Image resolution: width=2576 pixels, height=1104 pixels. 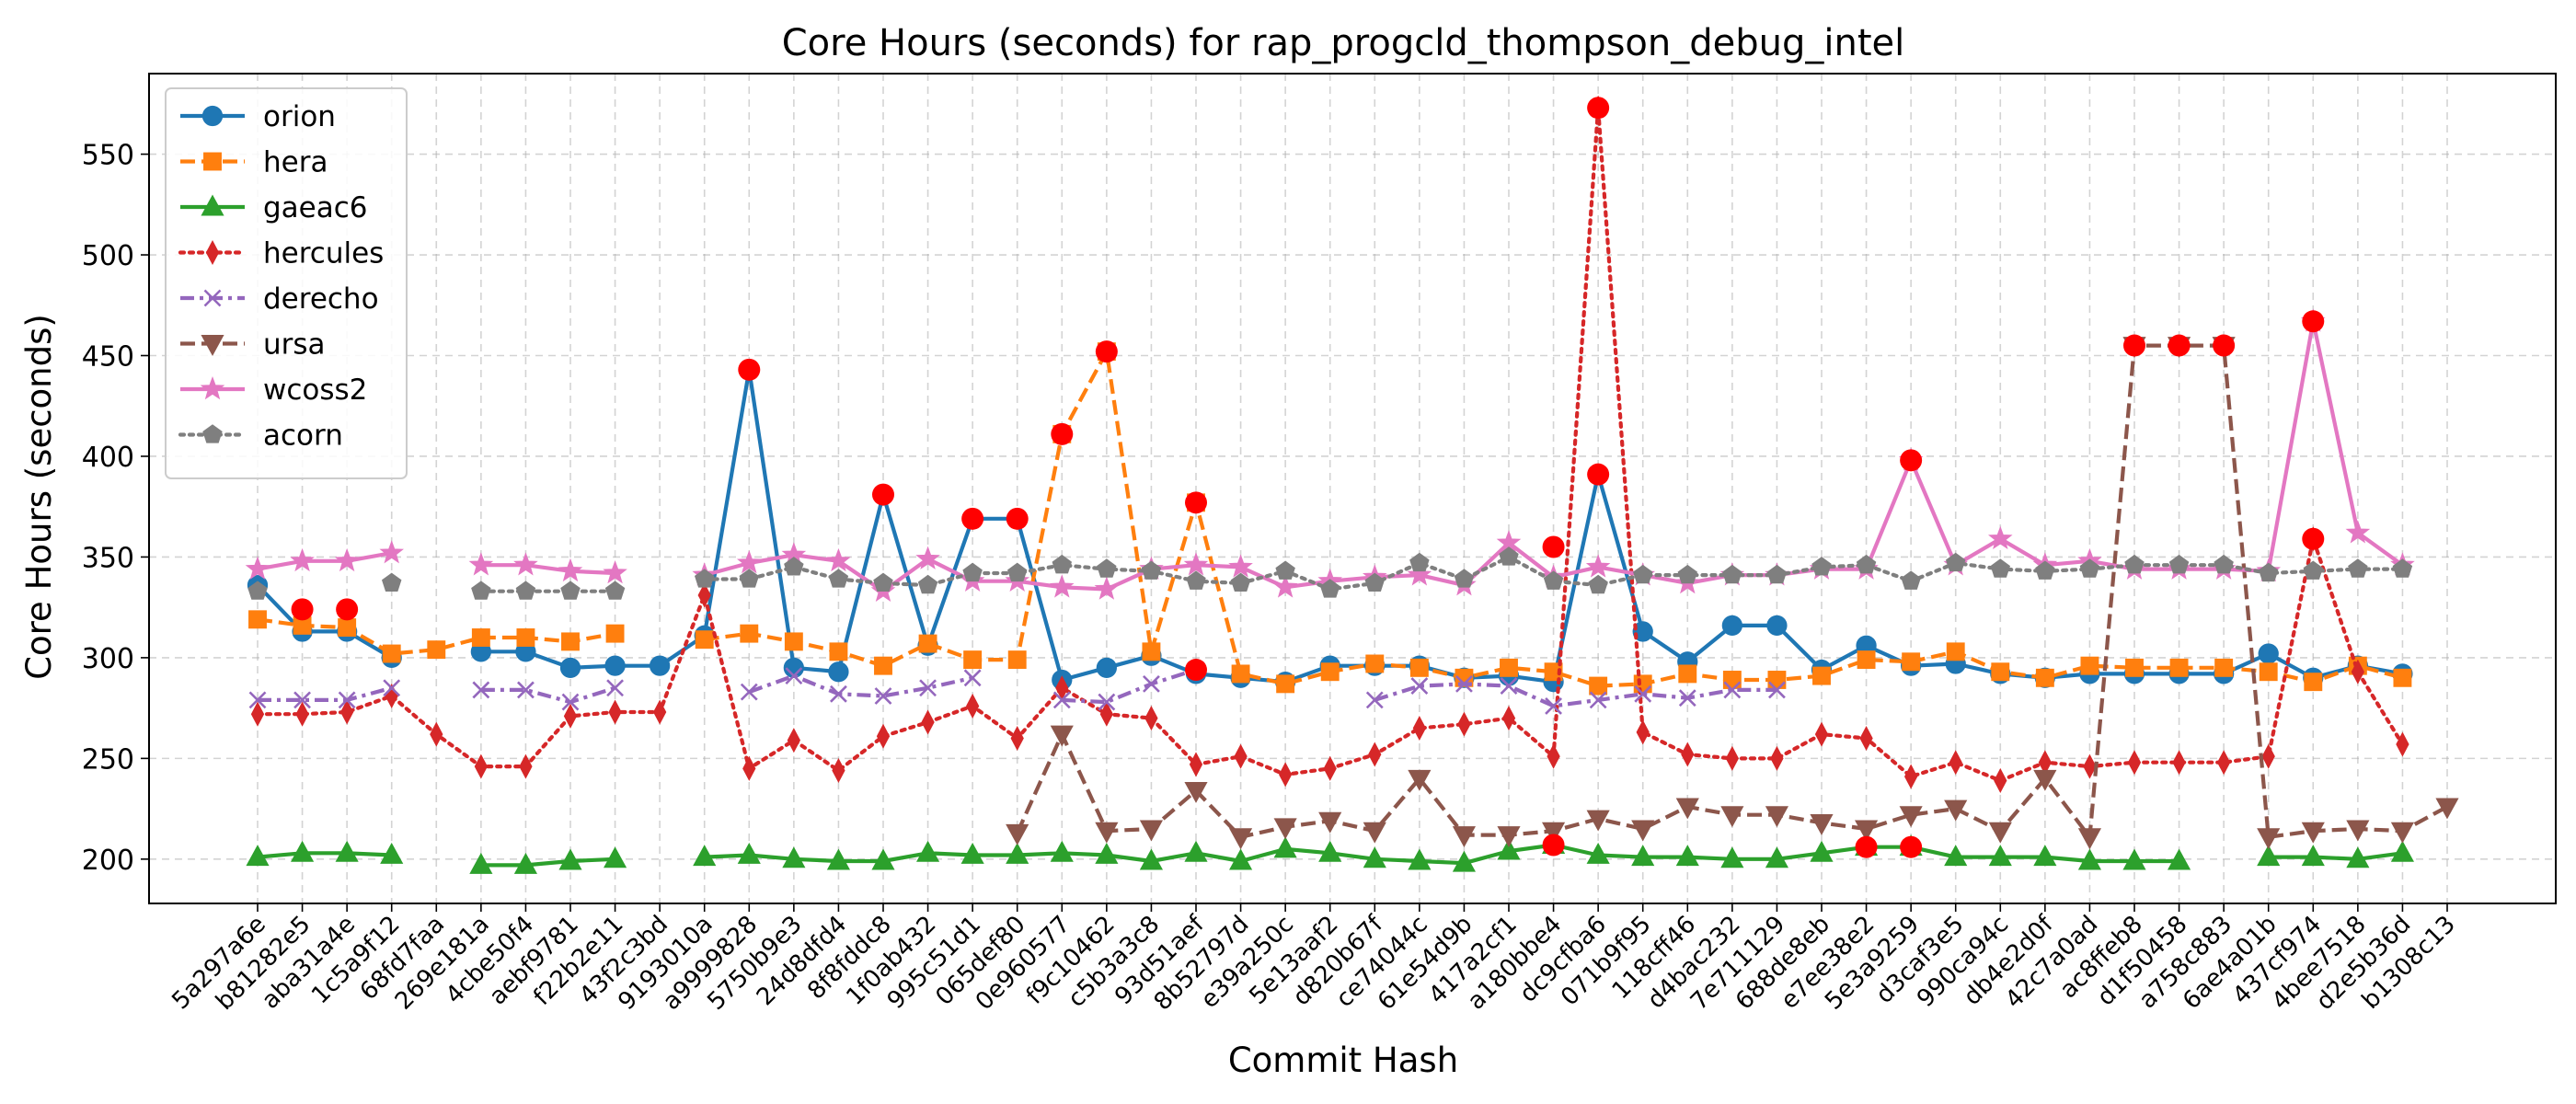 I want to click on legend-entry-acorn: acorn, so click(x=260, y=436).